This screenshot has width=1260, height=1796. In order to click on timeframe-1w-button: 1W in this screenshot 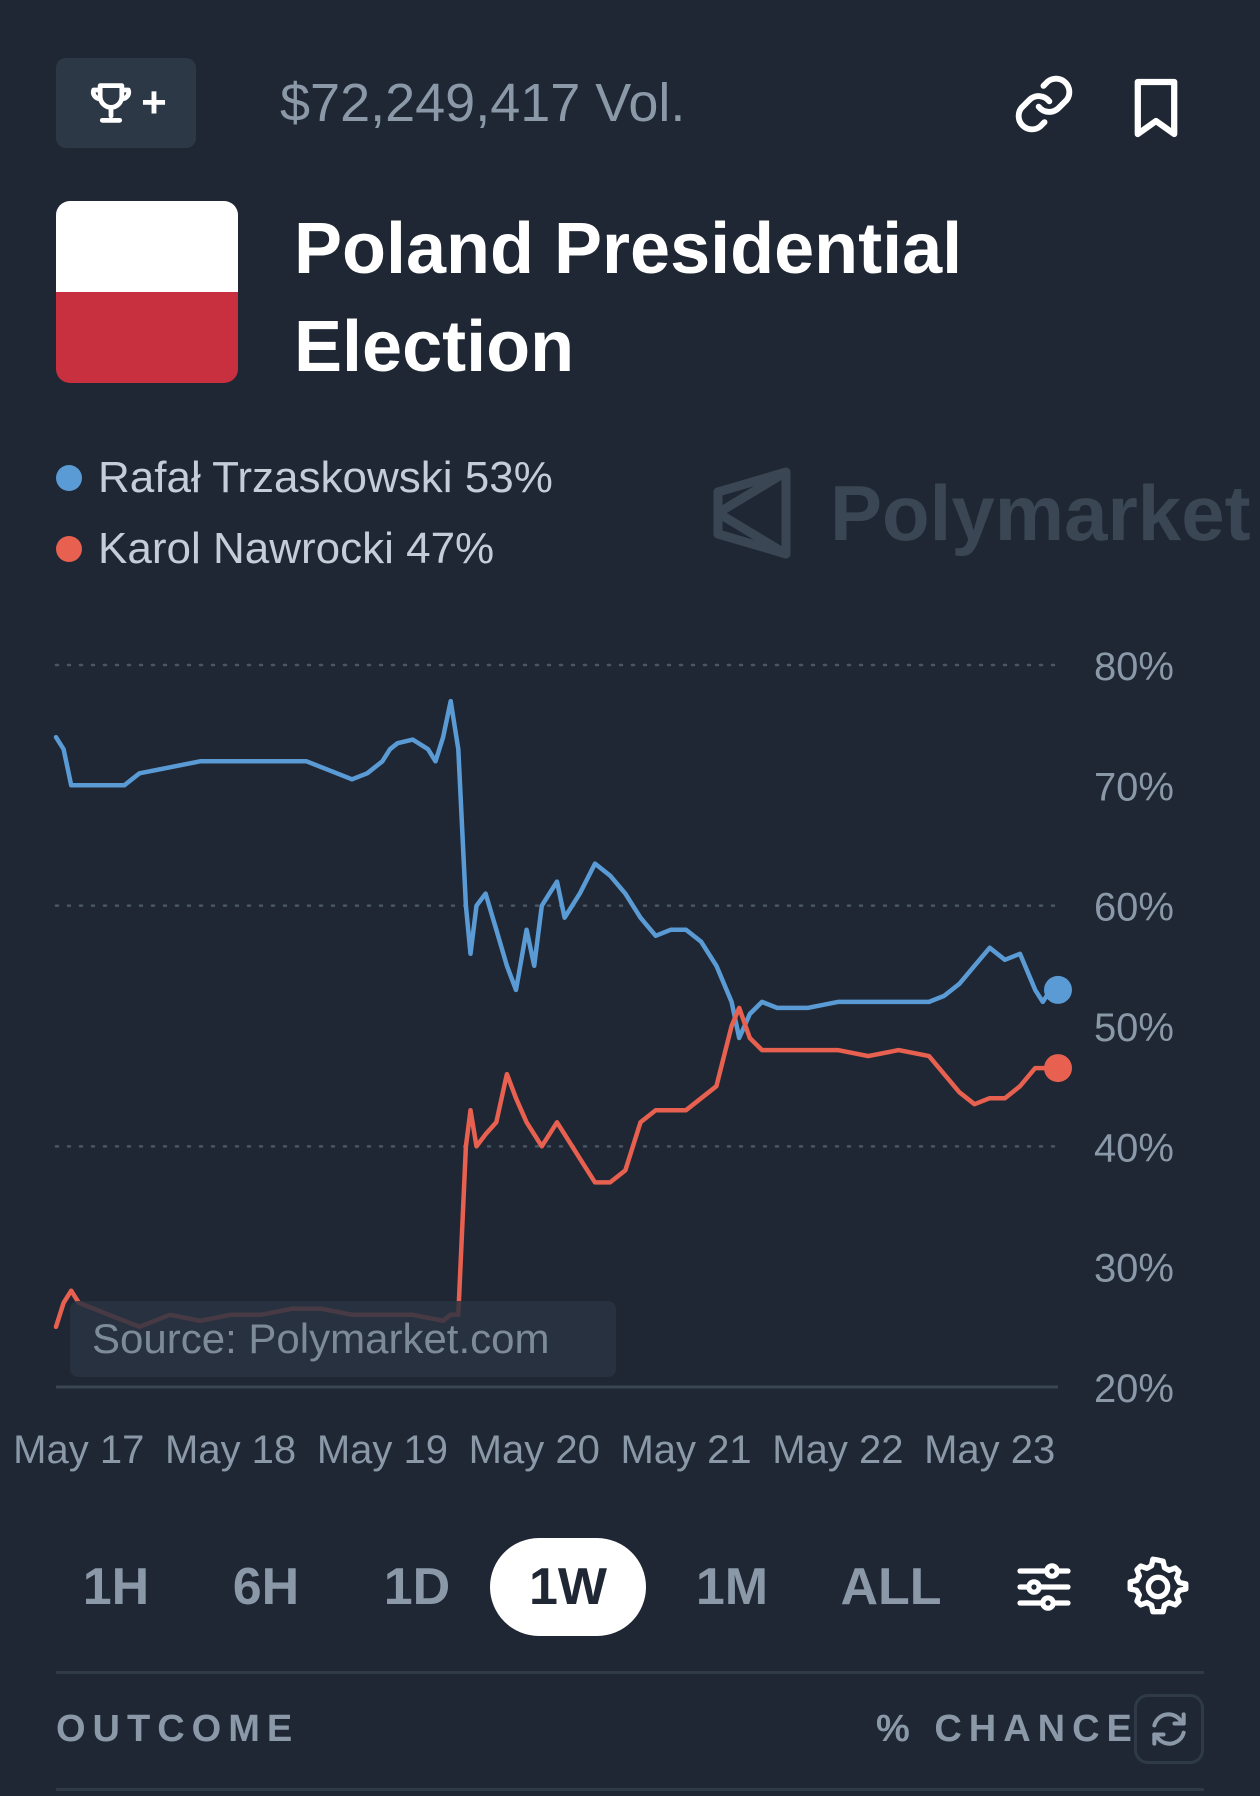, I will do `click(568, 1587)`.